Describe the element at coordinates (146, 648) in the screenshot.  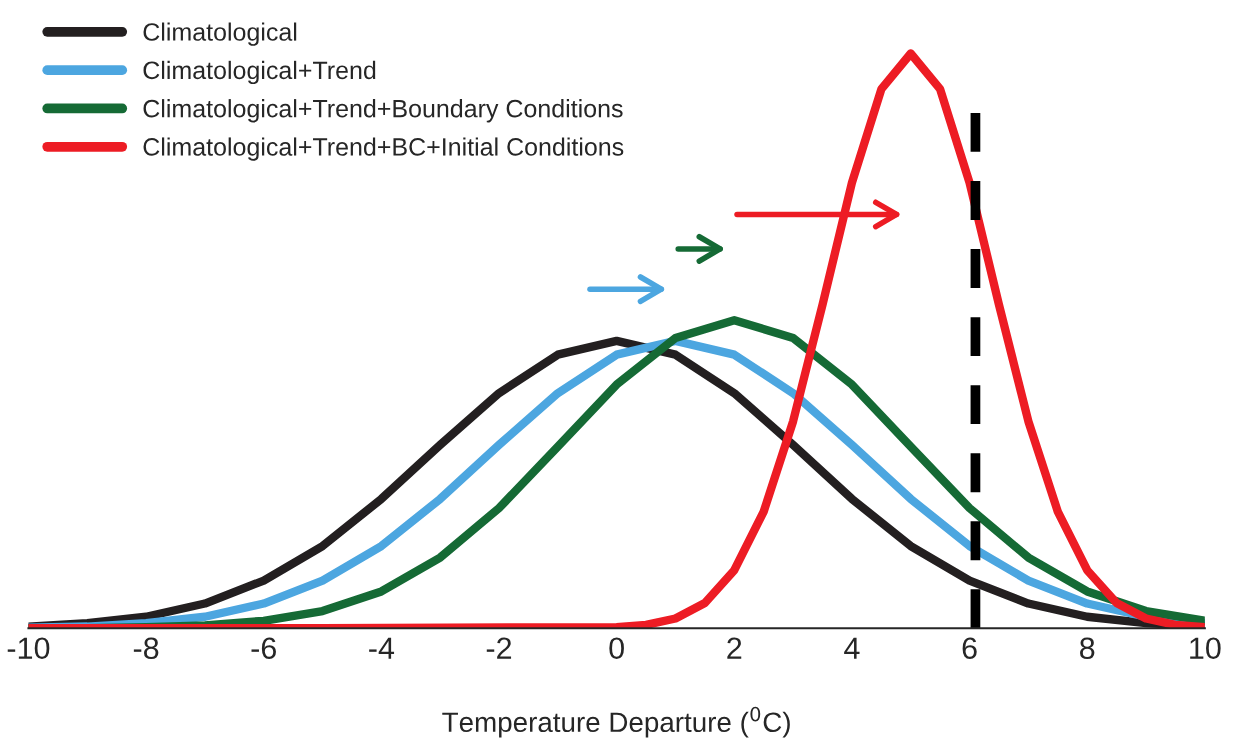
I see `x-tick-label: -8` at that location.